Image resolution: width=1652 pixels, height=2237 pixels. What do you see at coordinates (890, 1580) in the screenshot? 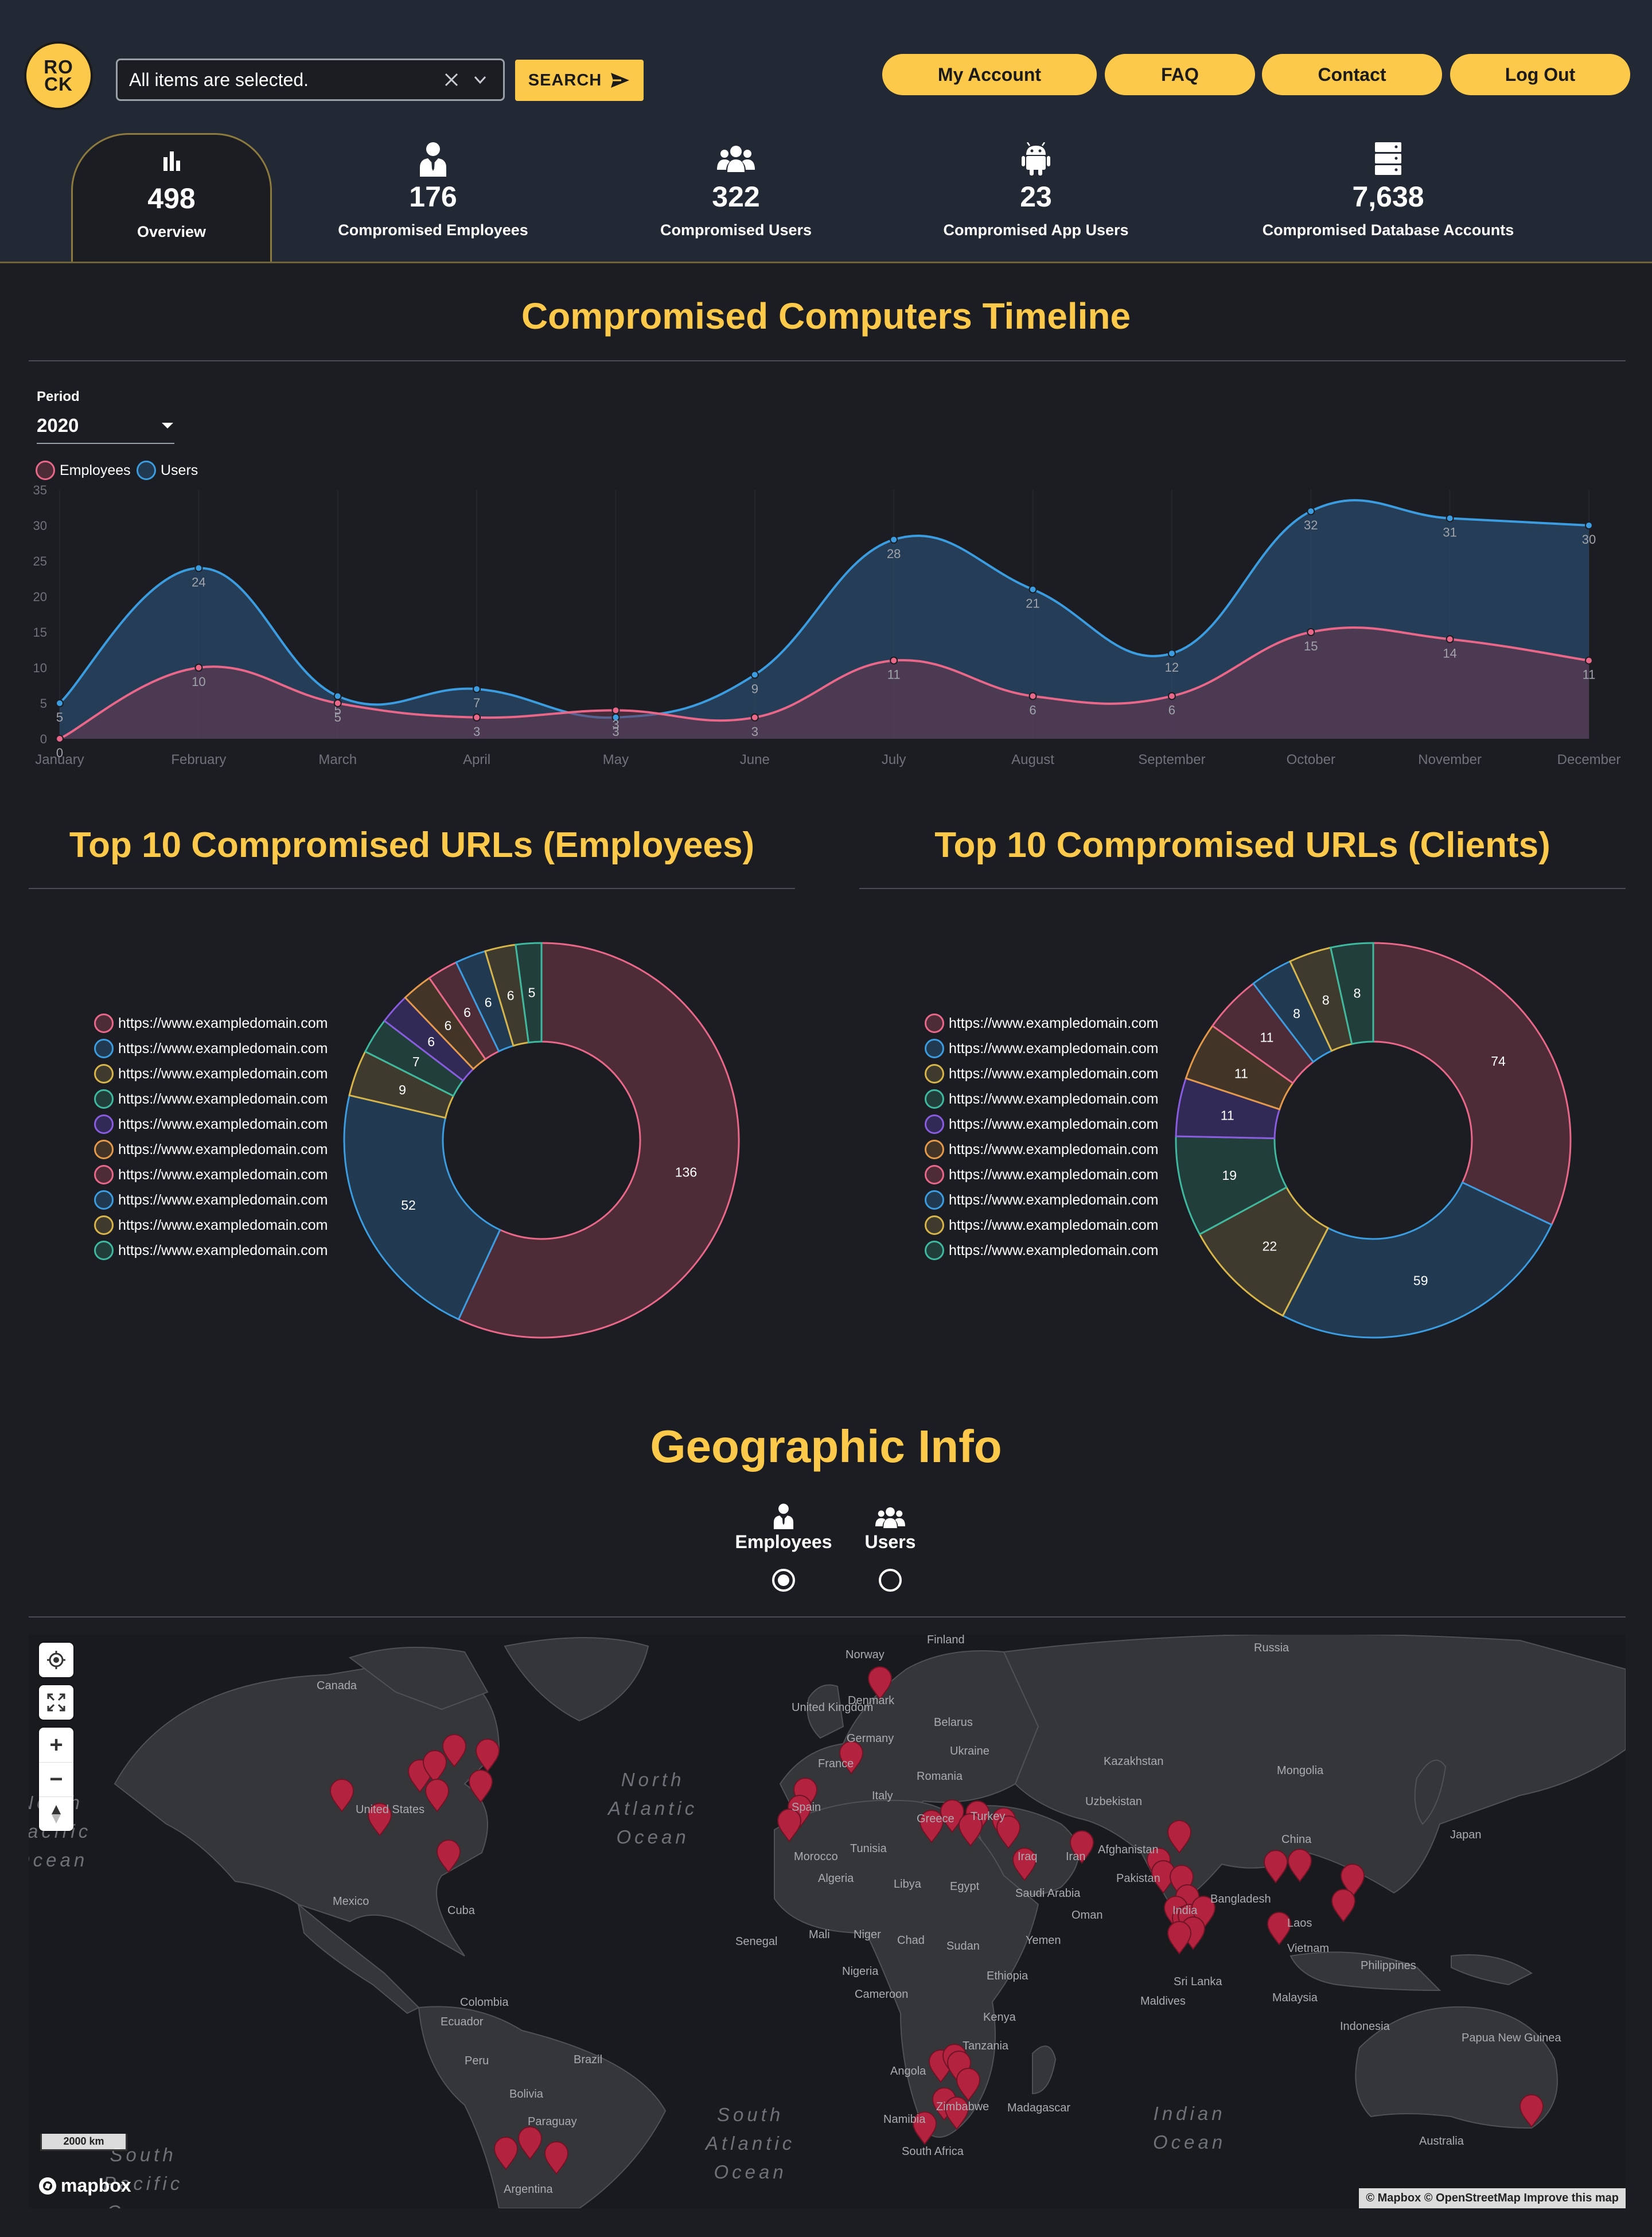
I see `radio-unselected` at bounding box center [890, 1580].